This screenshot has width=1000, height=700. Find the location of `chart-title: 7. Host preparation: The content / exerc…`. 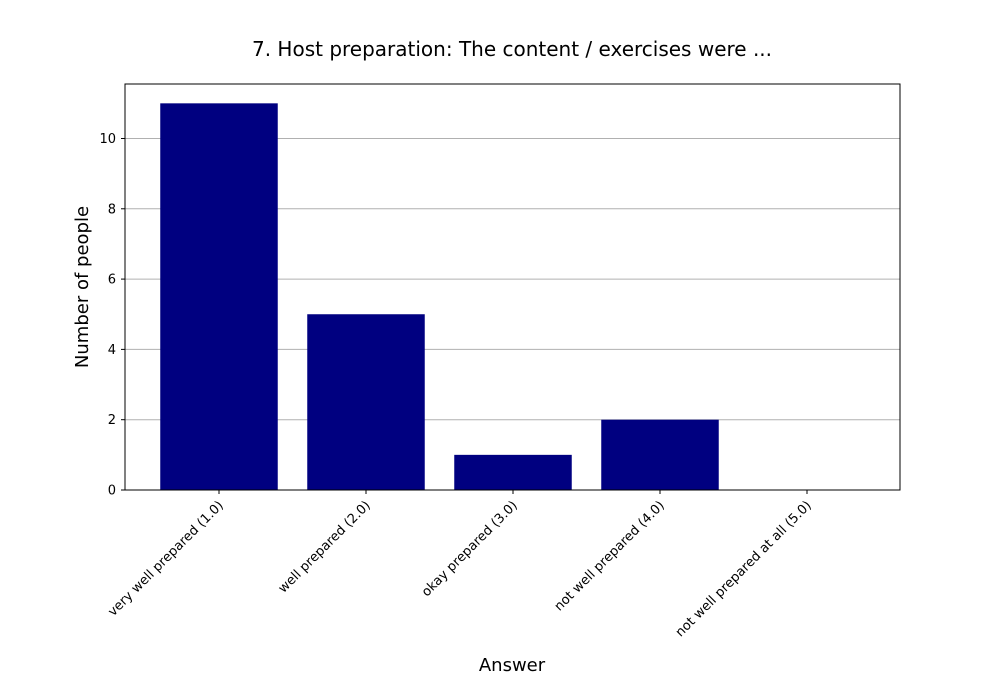

chart-title: 7. Host preparation: The content / exerc… is located at coordinates (512, 49).